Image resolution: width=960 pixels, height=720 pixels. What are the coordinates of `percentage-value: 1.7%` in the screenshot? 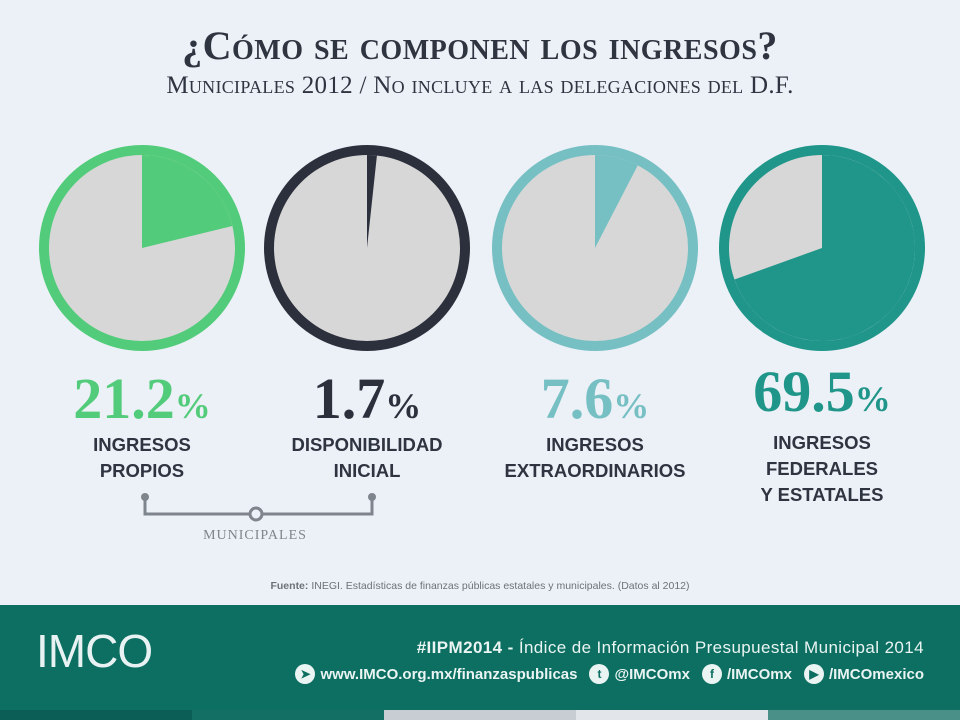 It's located at (367, 399).